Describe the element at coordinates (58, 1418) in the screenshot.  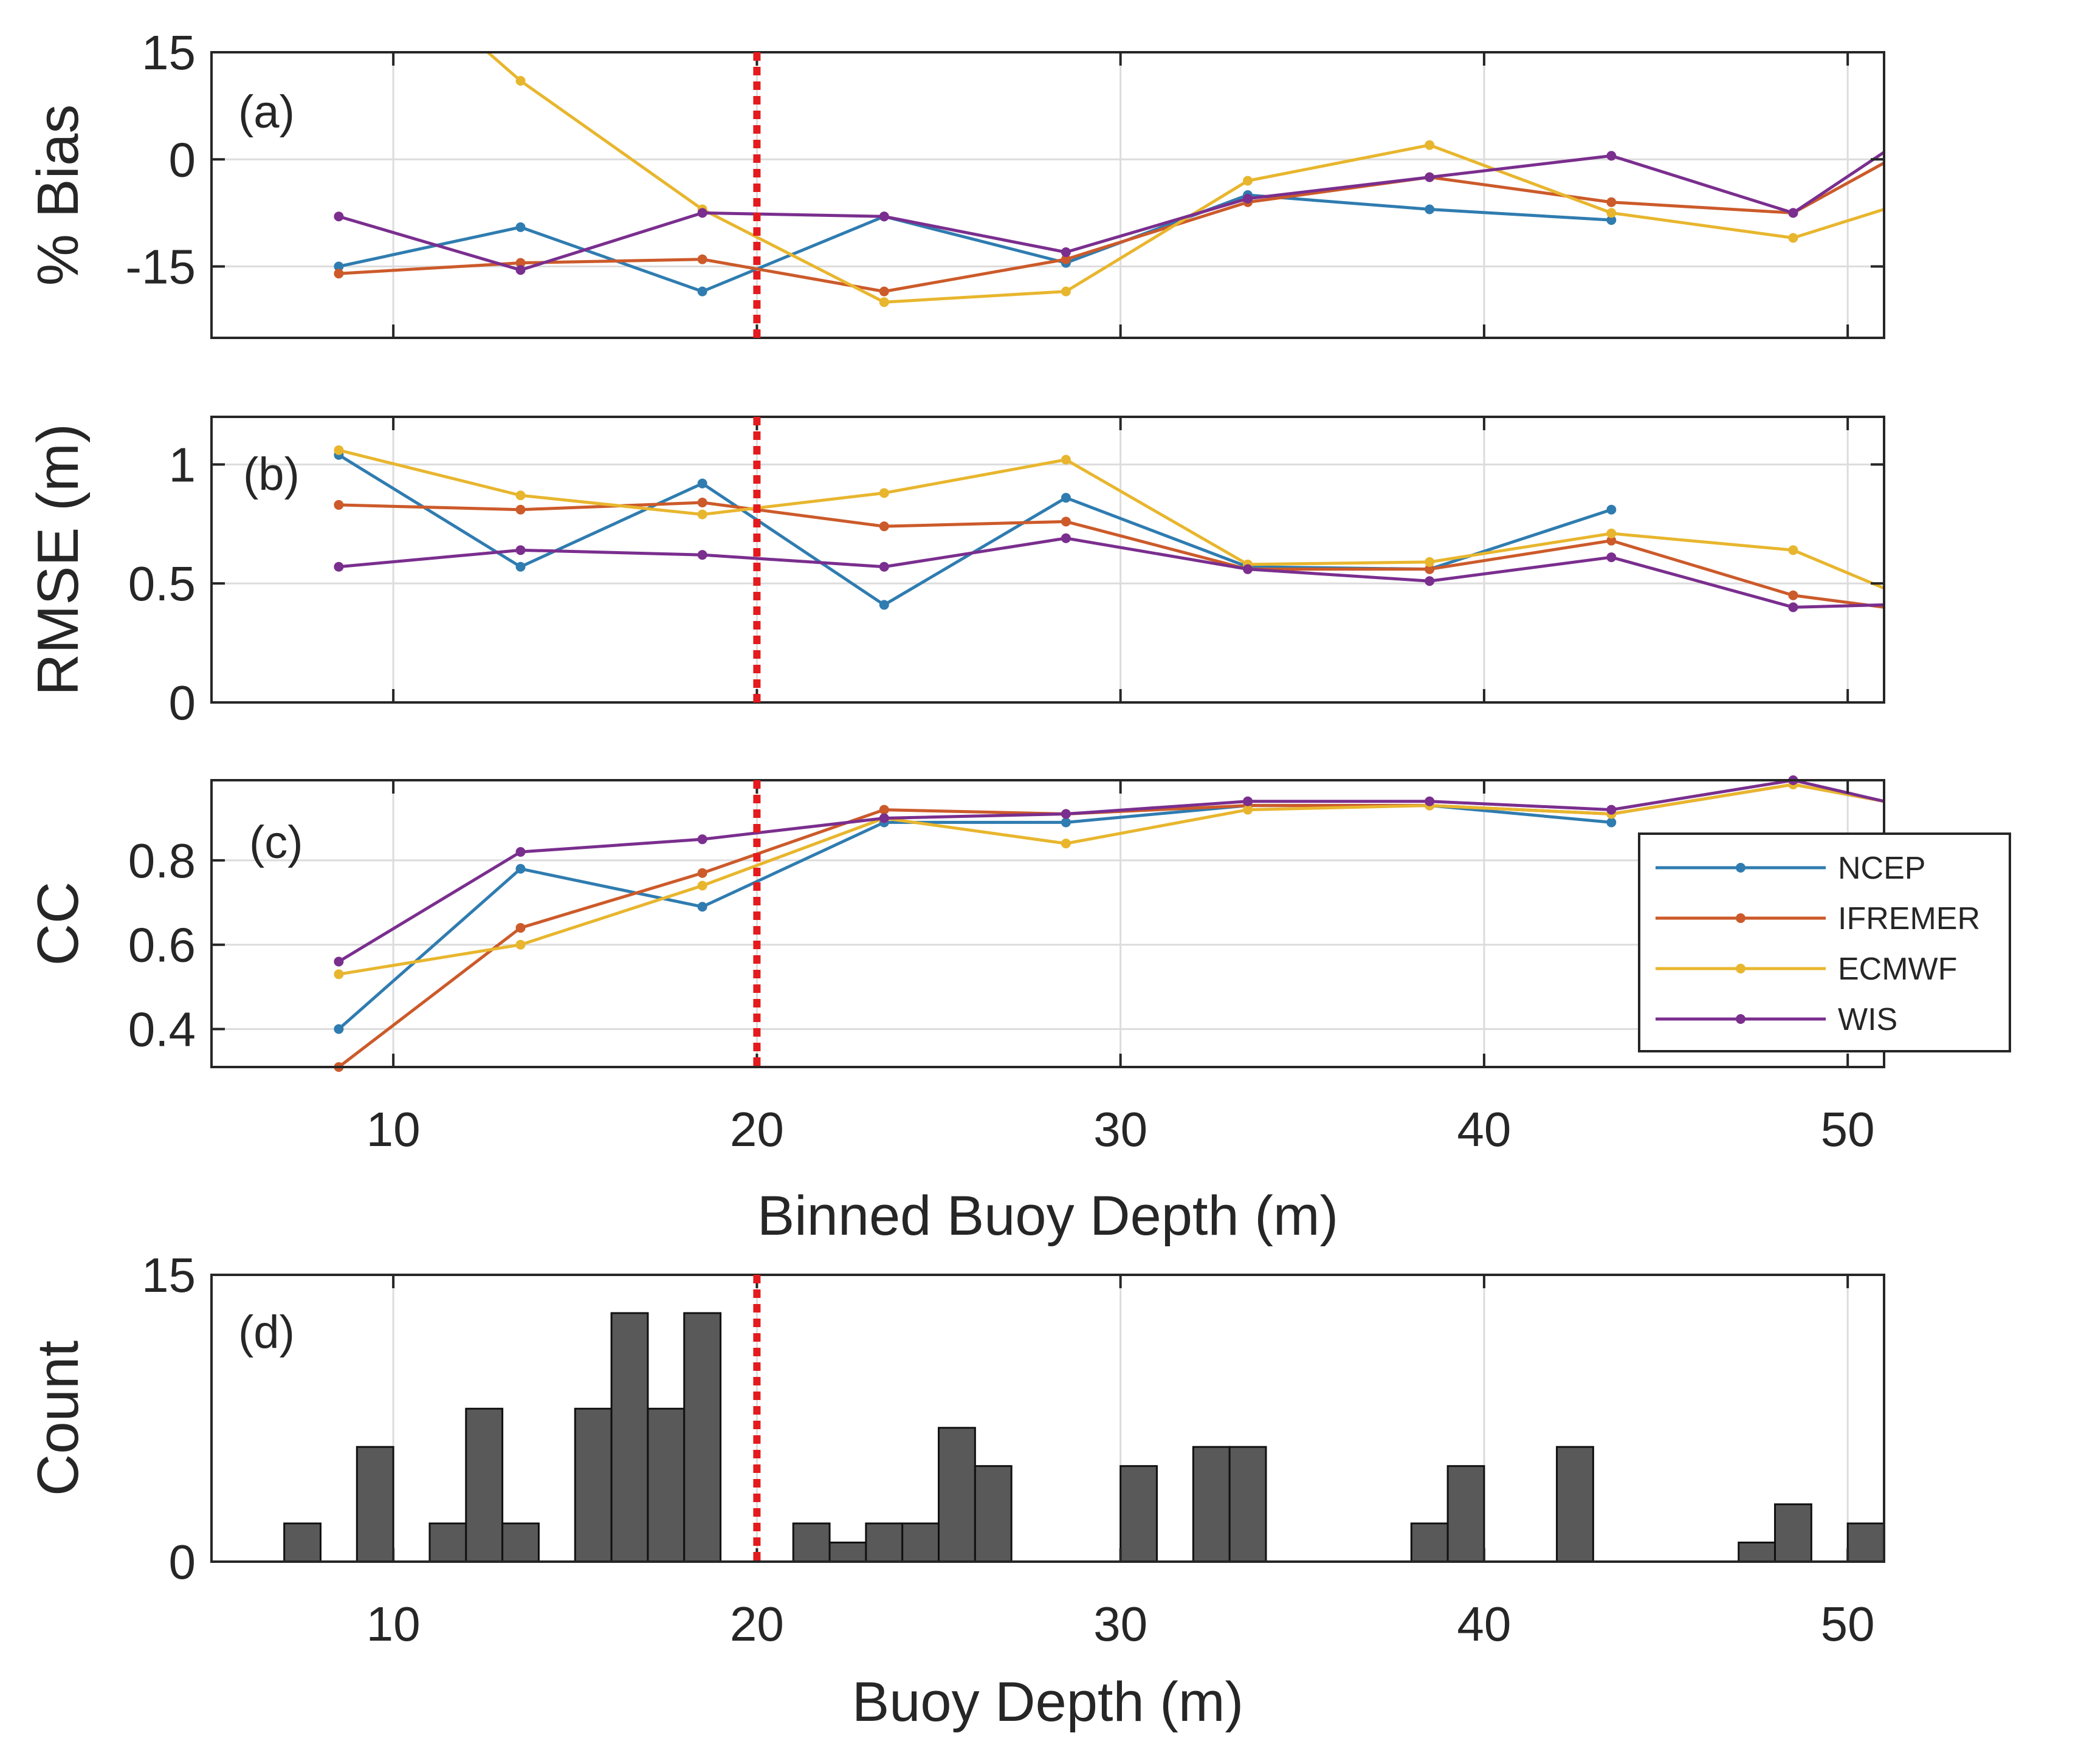
I see `panel-d-ylabel: Count` at that location.